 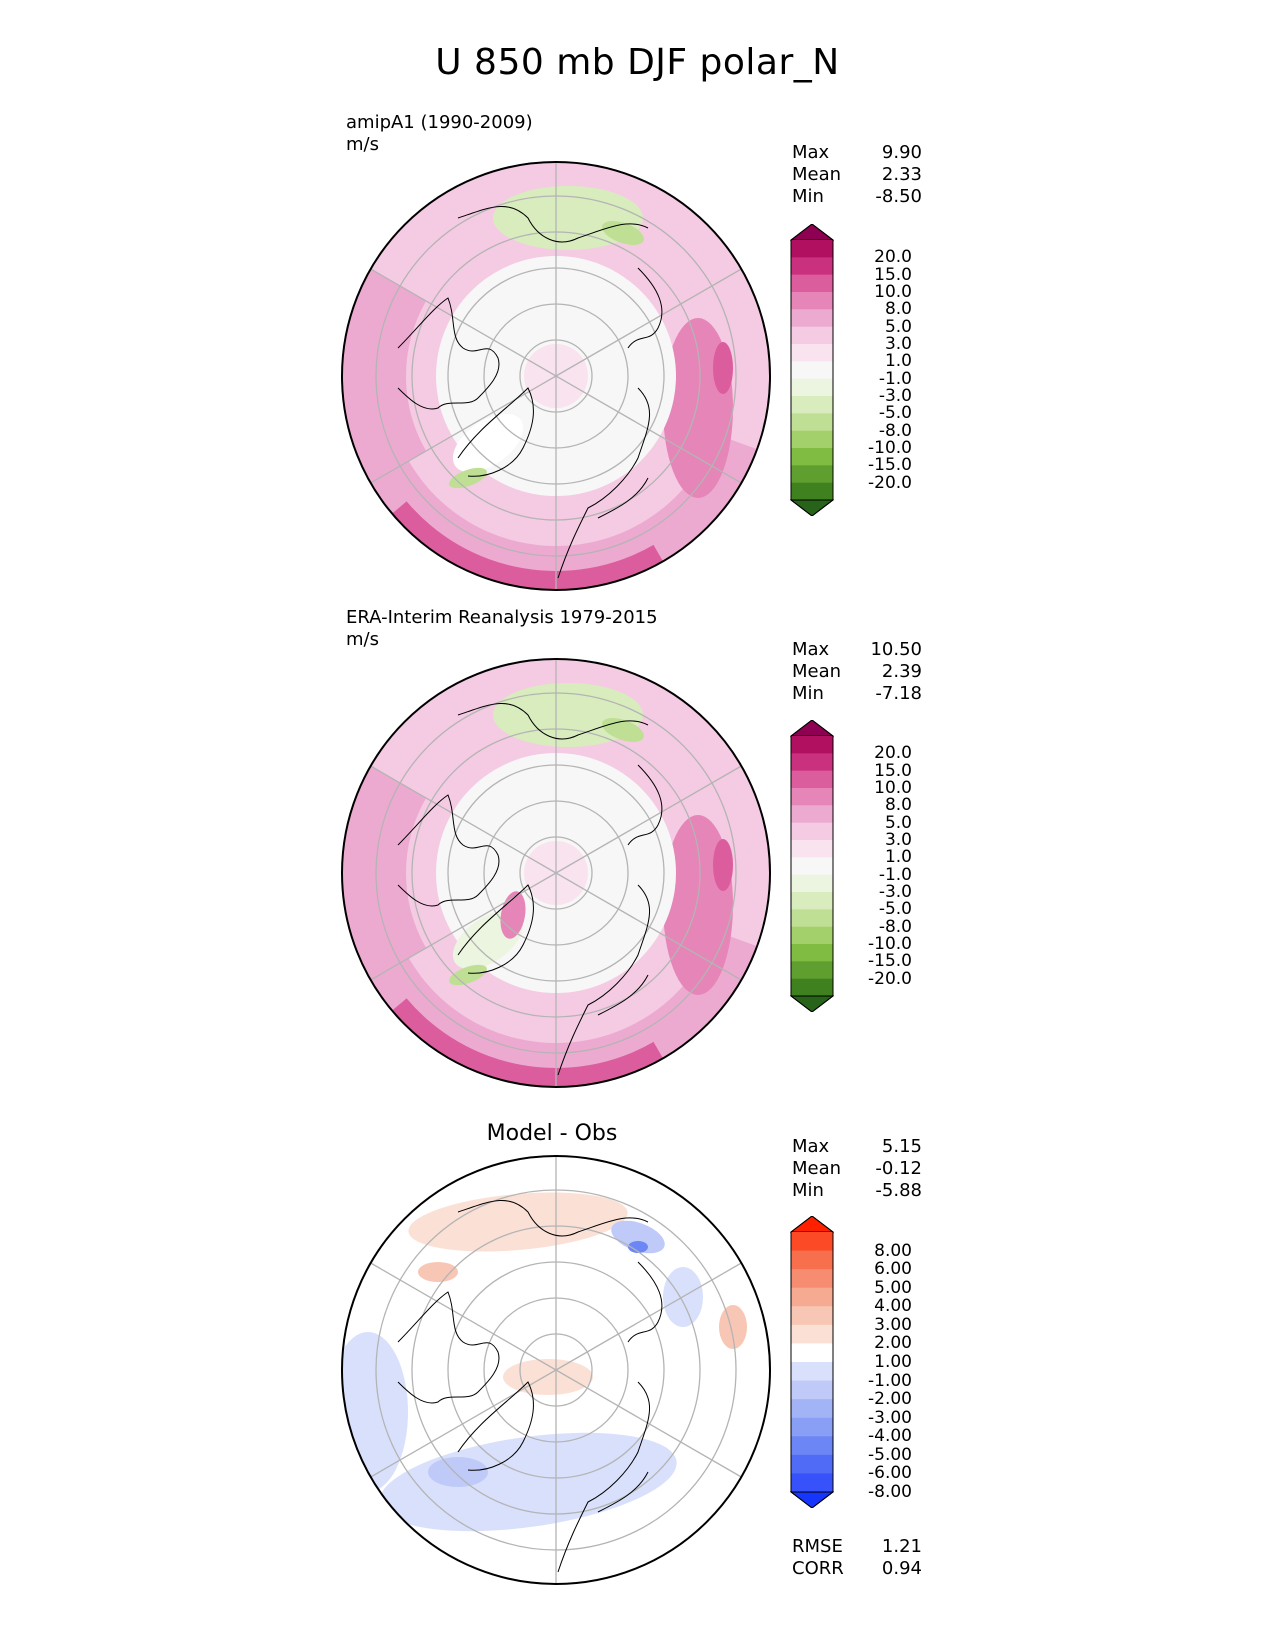 I want to click on obs-panel-label: ERA-Interim Reanalysis 1979-2015 m/s, so click(x=502, y=629).